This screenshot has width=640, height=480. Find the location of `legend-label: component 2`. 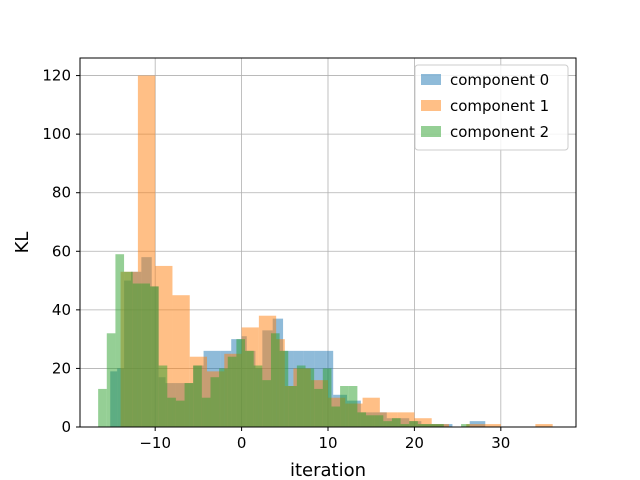

legend-label: component 2 is located at coordinates (499, 132).